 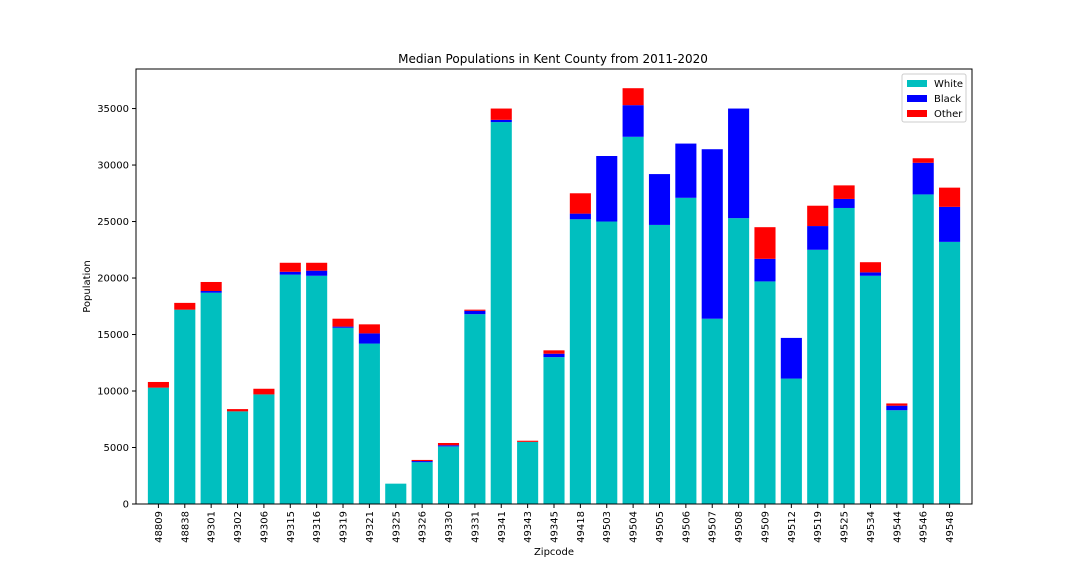 What do you see at coordinates (947, 99) in the screenshot?
I see `legend-label-black: Black` at bounding box center [947, 99].